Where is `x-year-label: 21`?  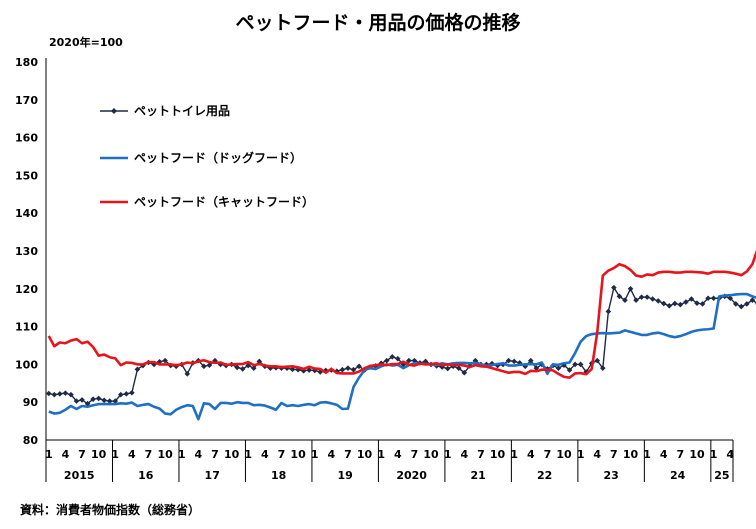
x-year-label: 21 is located at coordinates (477, 475).